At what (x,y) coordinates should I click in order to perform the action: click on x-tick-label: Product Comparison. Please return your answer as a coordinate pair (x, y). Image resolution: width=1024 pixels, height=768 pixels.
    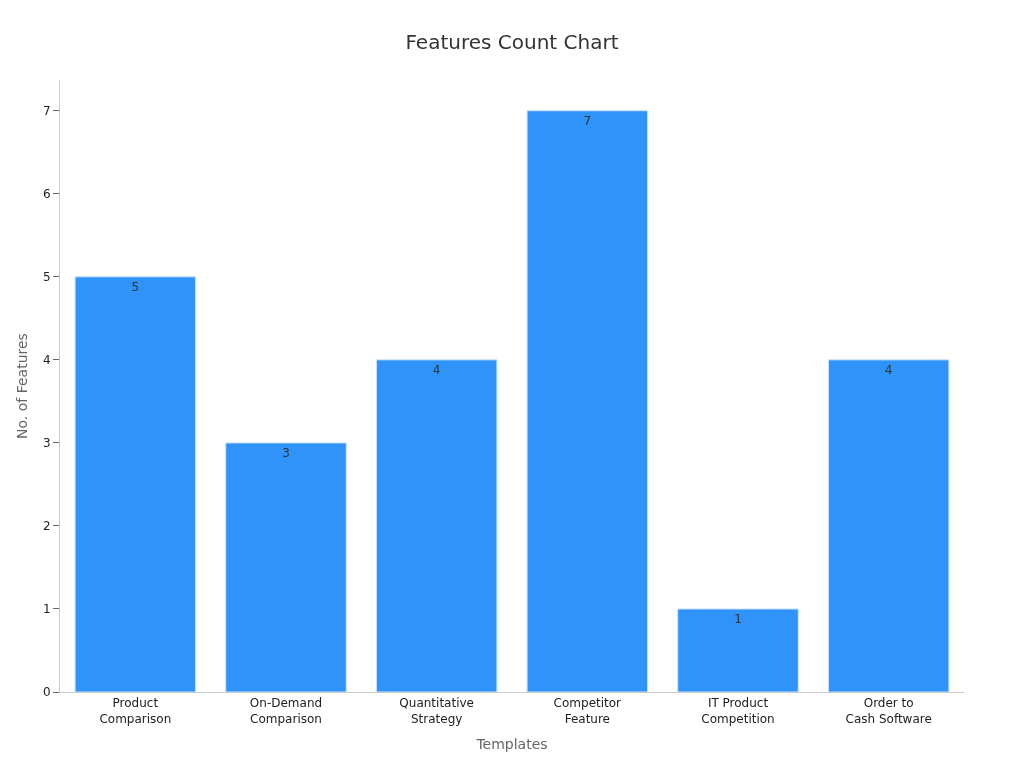
    Looking at the image, I should click on (135, 711).